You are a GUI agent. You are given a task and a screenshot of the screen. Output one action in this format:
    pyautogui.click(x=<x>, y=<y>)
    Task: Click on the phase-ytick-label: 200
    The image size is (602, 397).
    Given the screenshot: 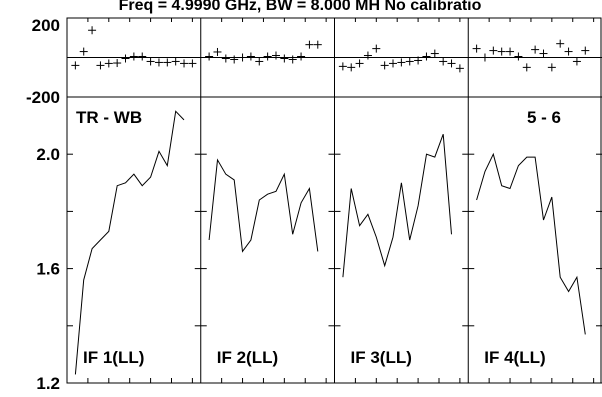 What is the action you would take?
    pyautogui.click(x=46, y=25)
    